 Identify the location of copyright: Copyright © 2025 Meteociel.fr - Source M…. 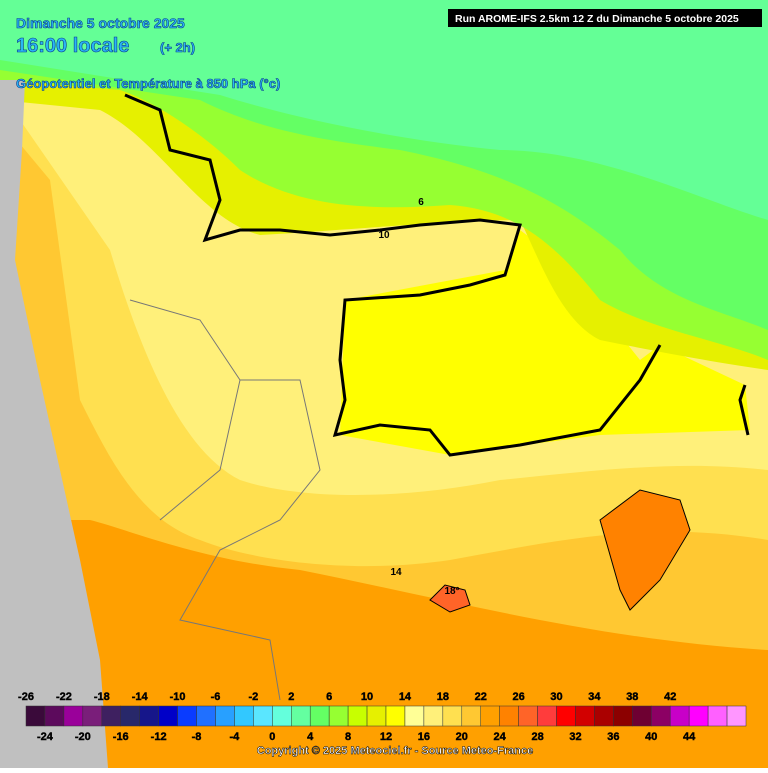
(395, 751).